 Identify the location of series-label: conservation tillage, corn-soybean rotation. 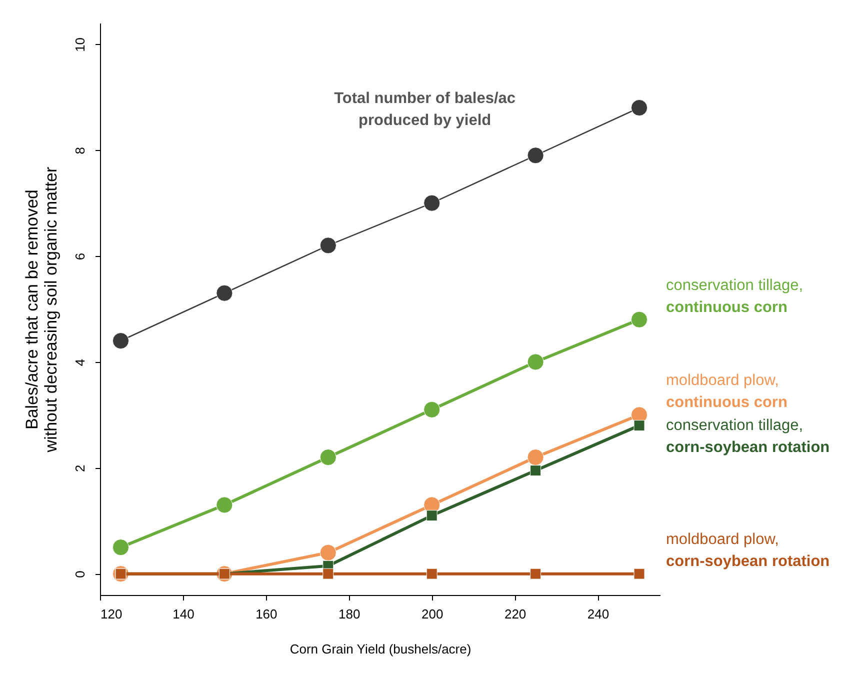
(748, 436).